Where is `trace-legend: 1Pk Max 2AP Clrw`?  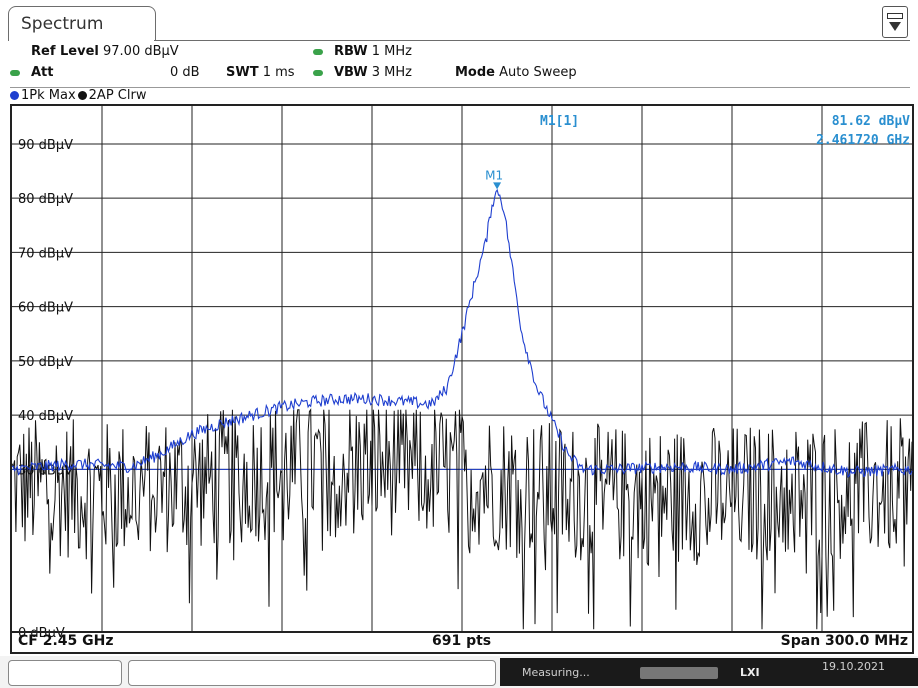
trace-legend: 1Pk Max 2AP Clrw is located at coordinates (460, 96).